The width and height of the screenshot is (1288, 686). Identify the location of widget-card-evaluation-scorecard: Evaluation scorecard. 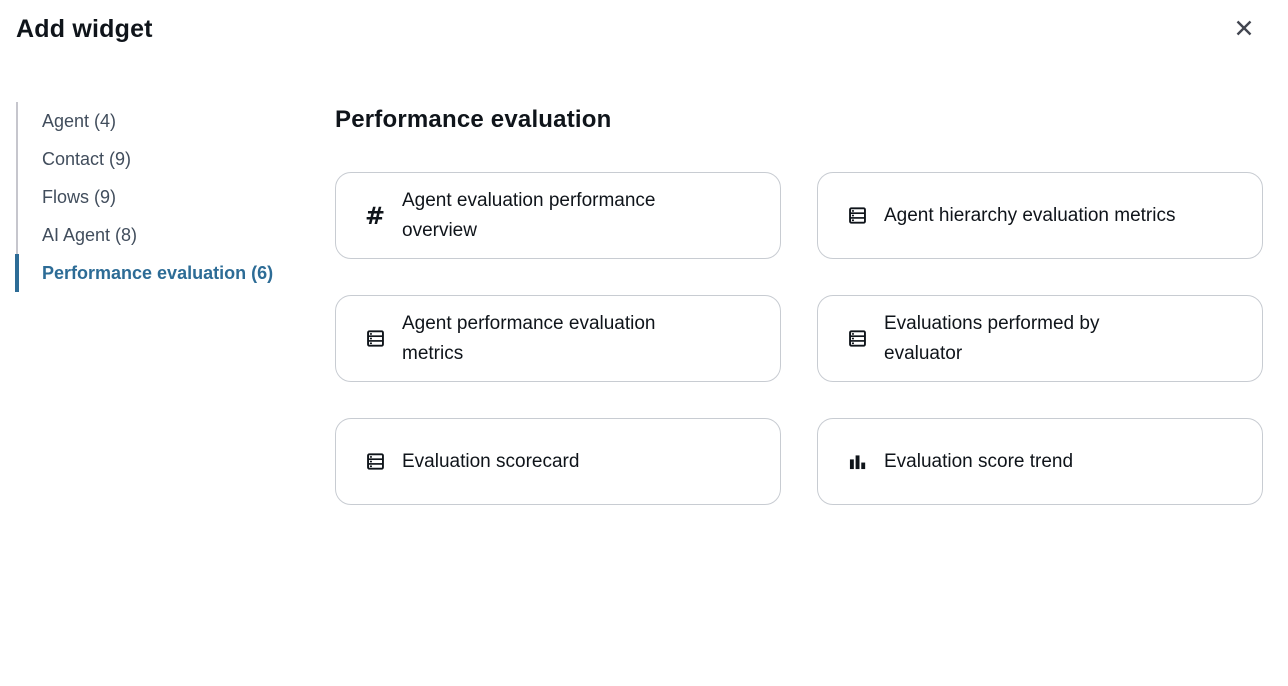
(558, 461).